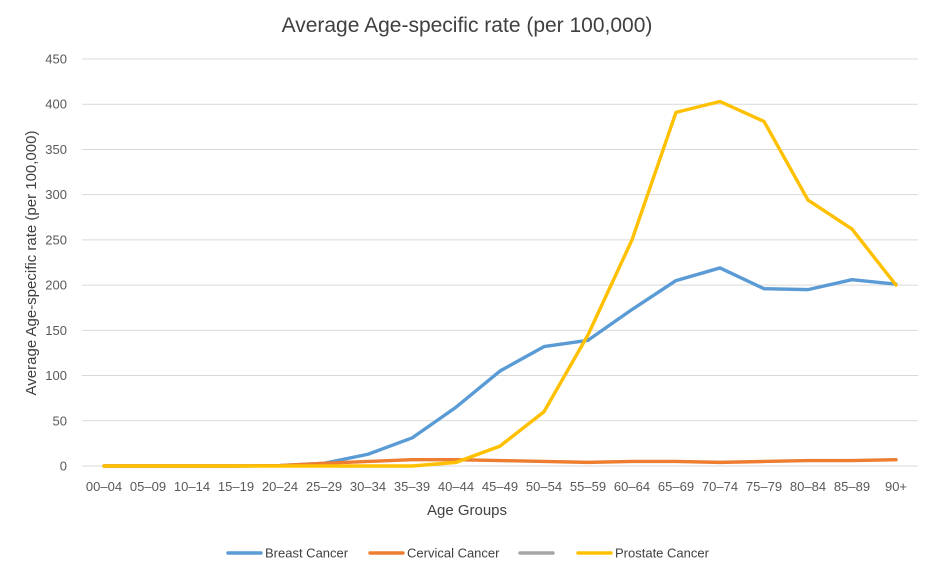 The width and height of the screenshot is (934, 576). What do you see at coordinates (467, 510) in the screenshot?
I see `x-axis-title: Age Groups` at bounding box center [467, 510].